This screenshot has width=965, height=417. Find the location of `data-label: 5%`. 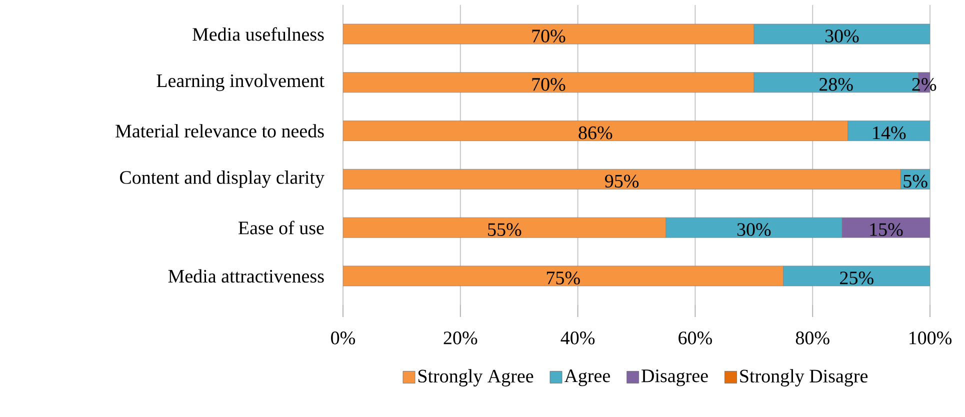

data-label: 5% is located at coordinates (916, 181).